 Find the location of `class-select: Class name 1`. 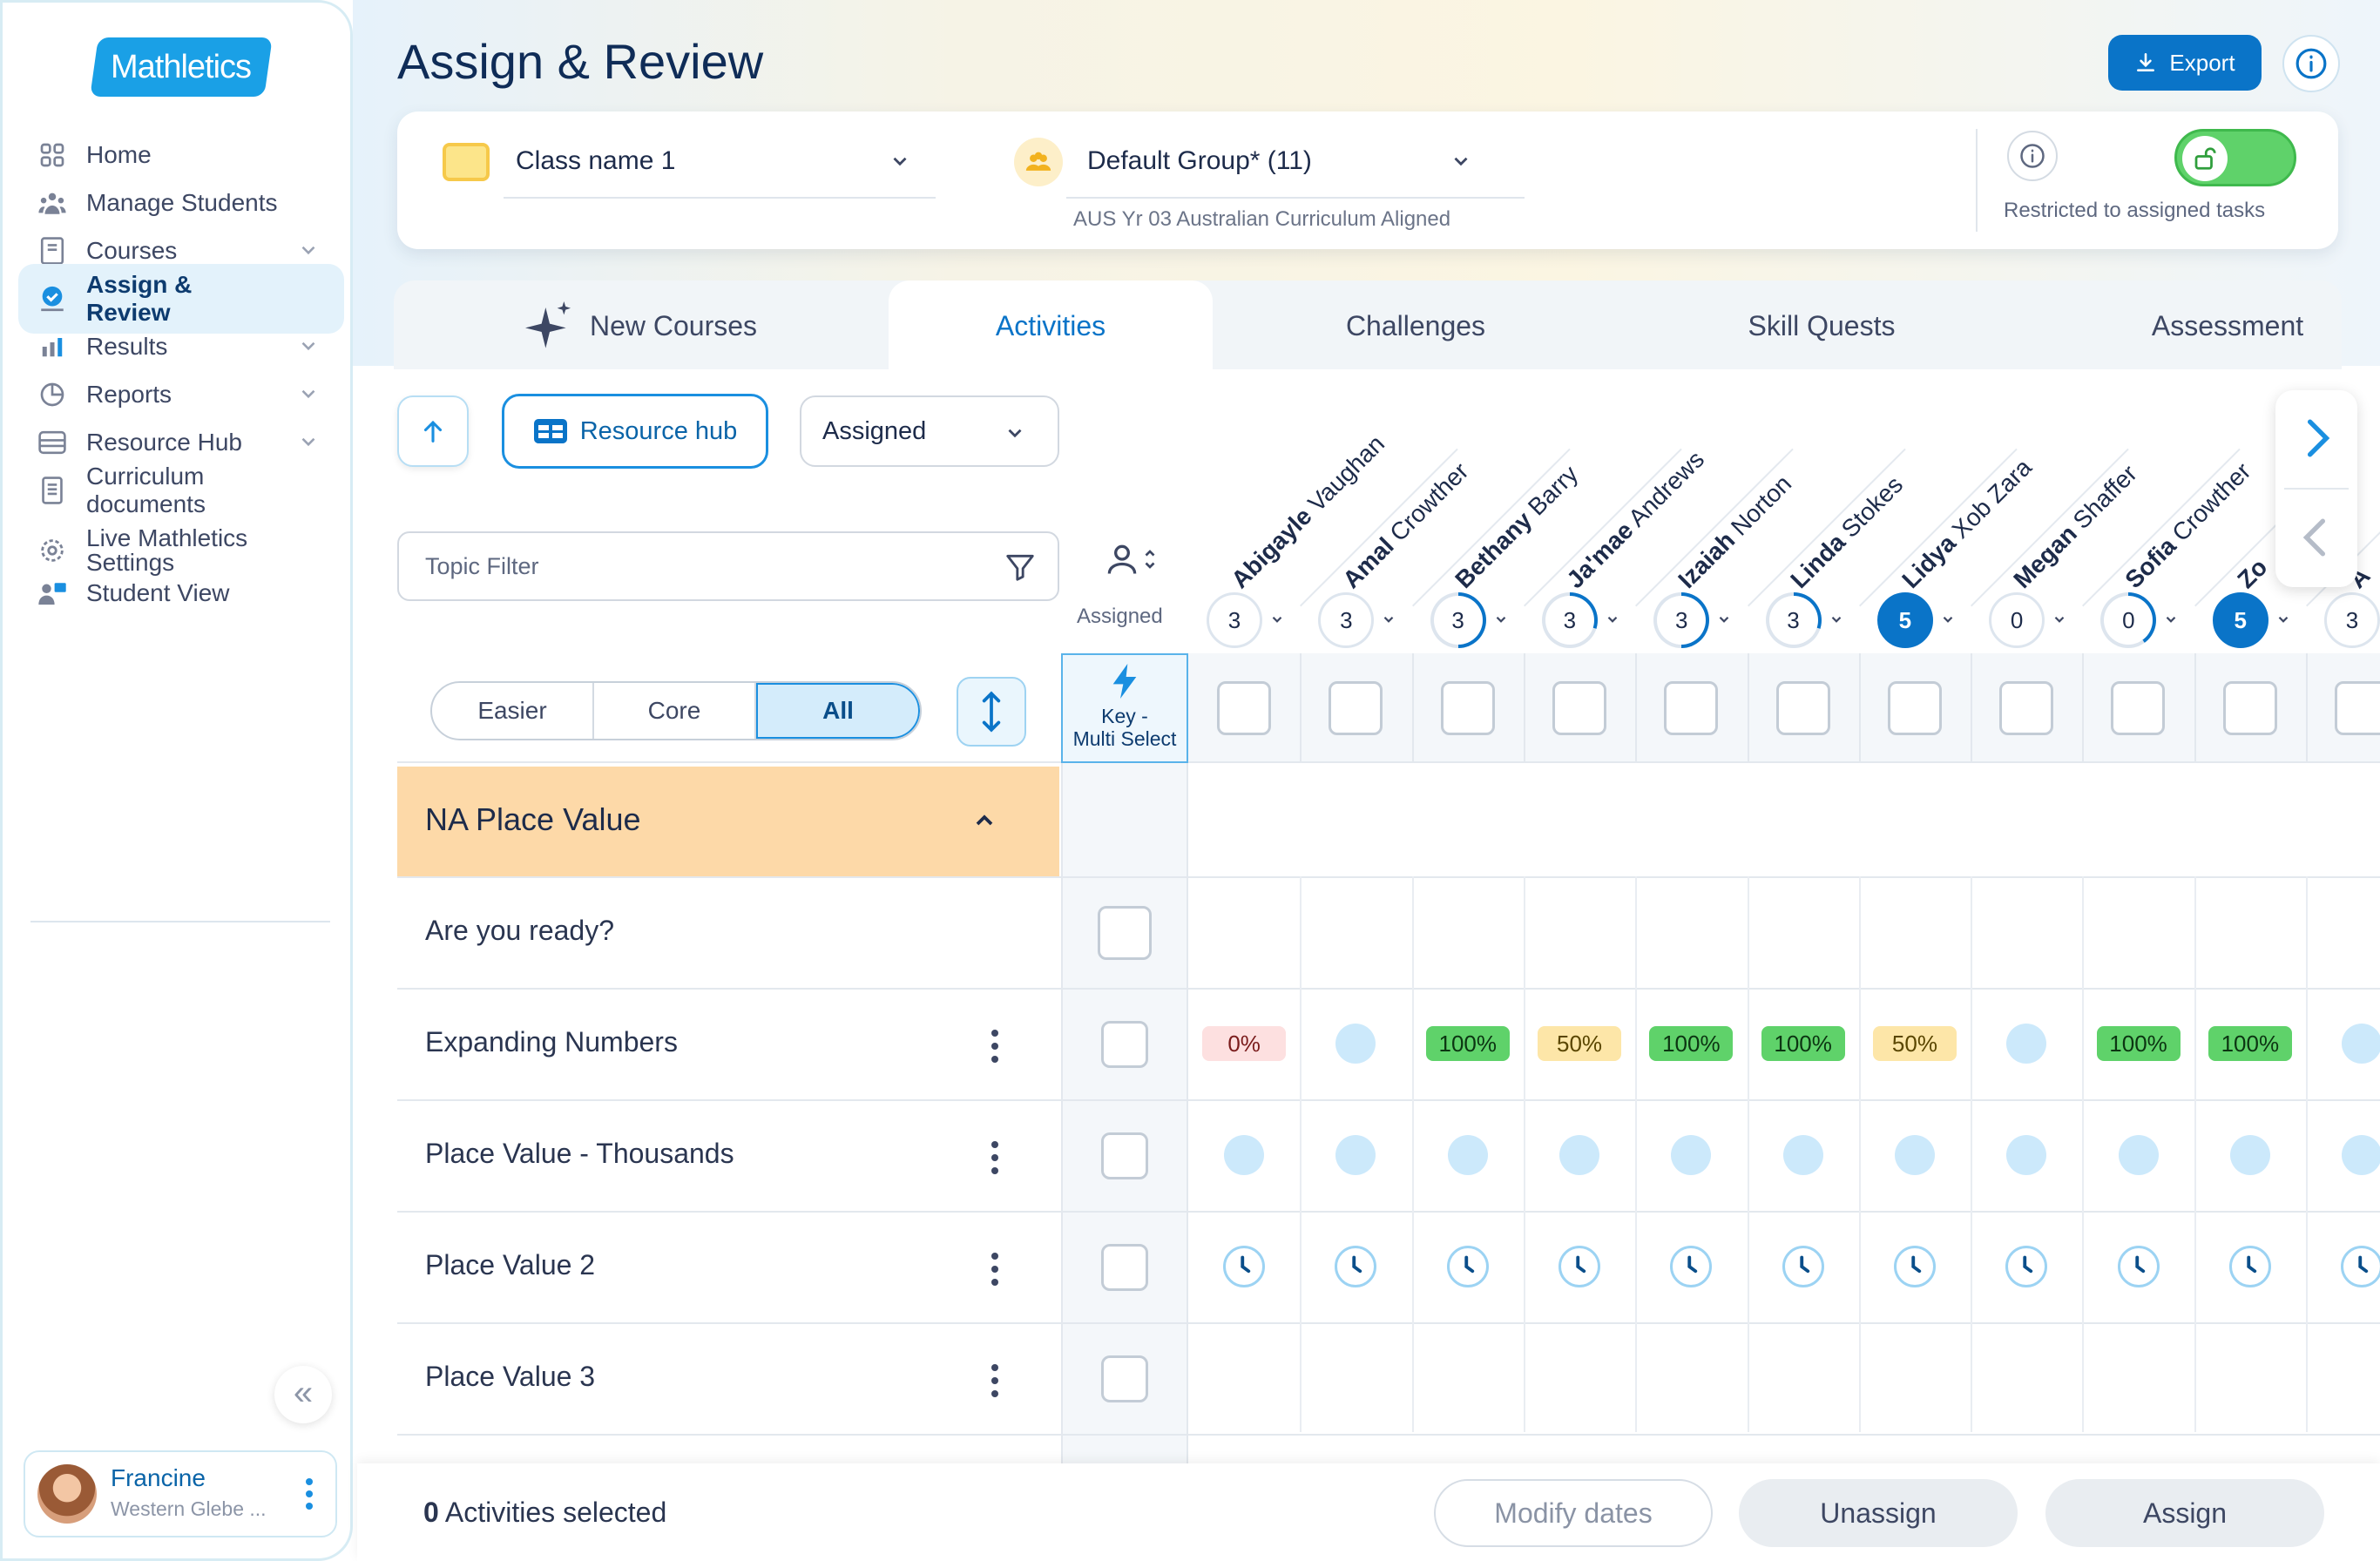

class-select: Class name 1 is located at coordinates (596, 160).